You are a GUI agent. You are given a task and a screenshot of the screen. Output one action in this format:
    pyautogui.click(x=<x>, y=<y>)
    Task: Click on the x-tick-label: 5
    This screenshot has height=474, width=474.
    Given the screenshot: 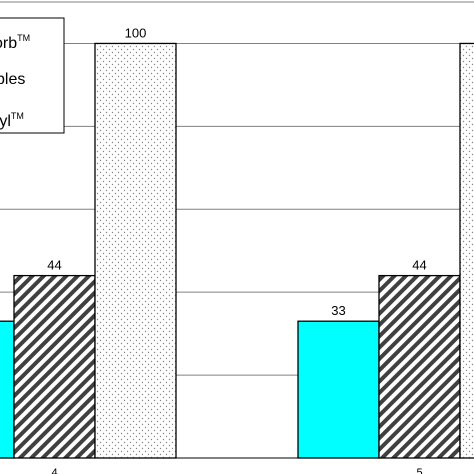 What is the action you would take?
    pyautogui.click(x=419, y=470)
    